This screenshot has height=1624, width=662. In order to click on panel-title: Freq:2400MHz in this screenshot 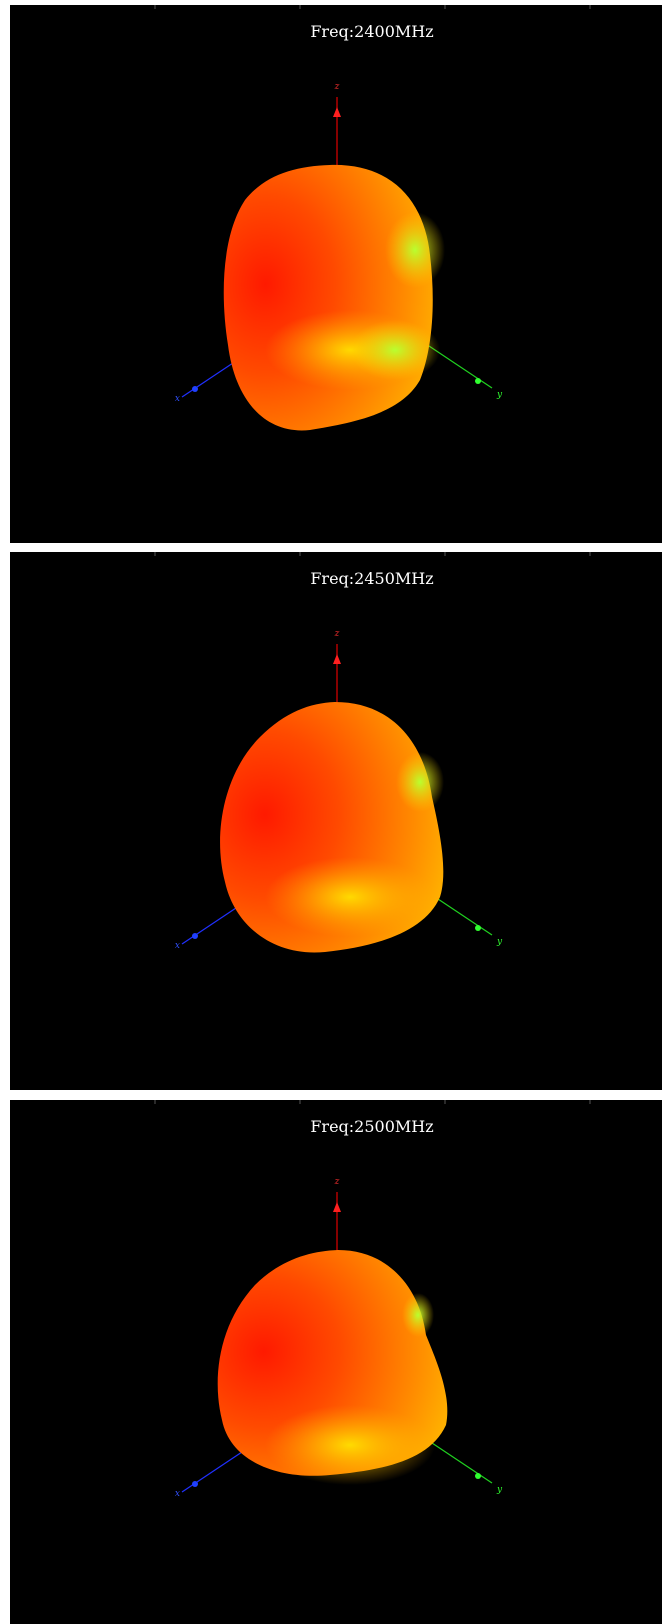, I will do `click(371, 31)`.